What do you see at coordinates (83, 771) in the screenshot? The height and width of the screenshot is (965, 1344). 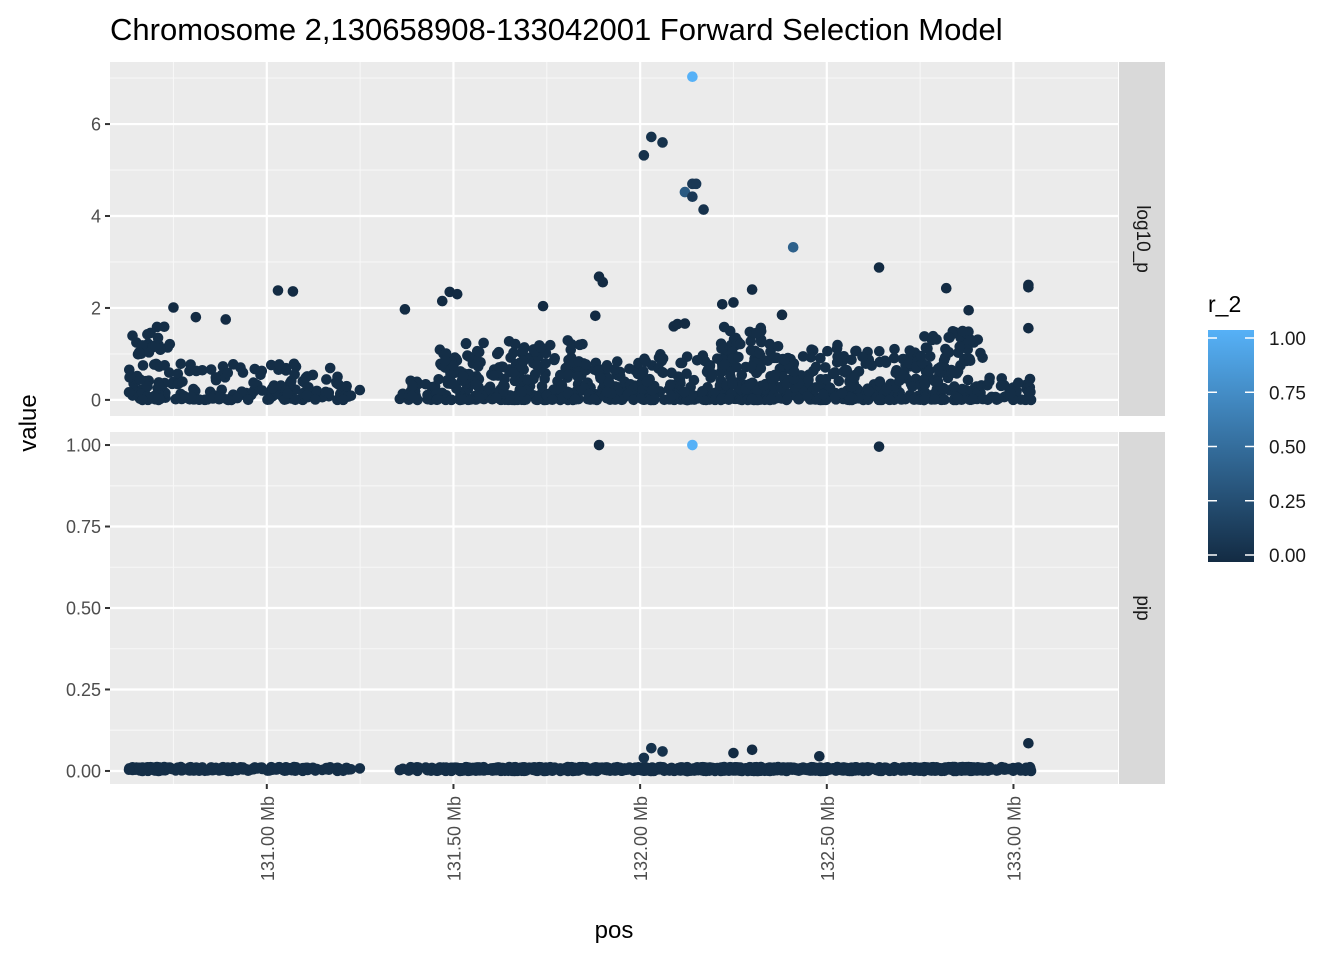 I see `y-tick-label: 0.00` at bounding box center [83, 771].